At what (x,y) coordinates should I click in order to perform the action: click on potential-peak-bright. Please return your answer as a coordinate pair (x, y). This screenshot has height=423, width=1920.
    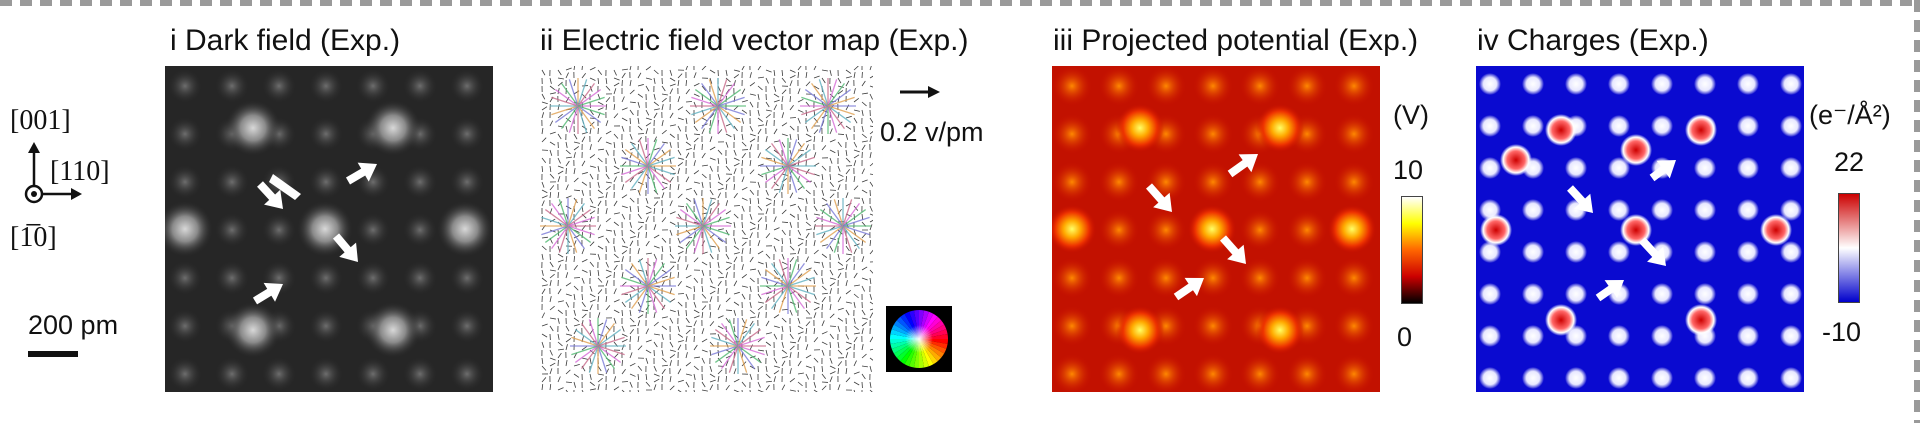
    Looking at the image, I should click on (1140, 128).